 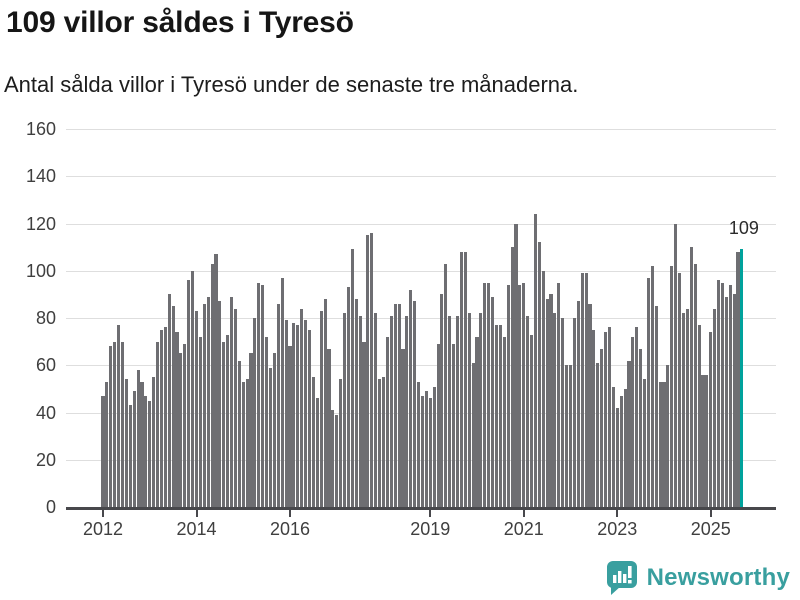 I want to click on newsworthy-logo-icon, so click(x=621, y=578).